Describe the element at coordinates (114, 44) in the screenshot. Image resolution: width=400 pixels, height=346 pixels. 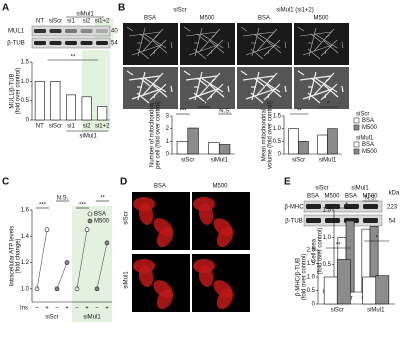
I see `kda-label: 54` at that location.